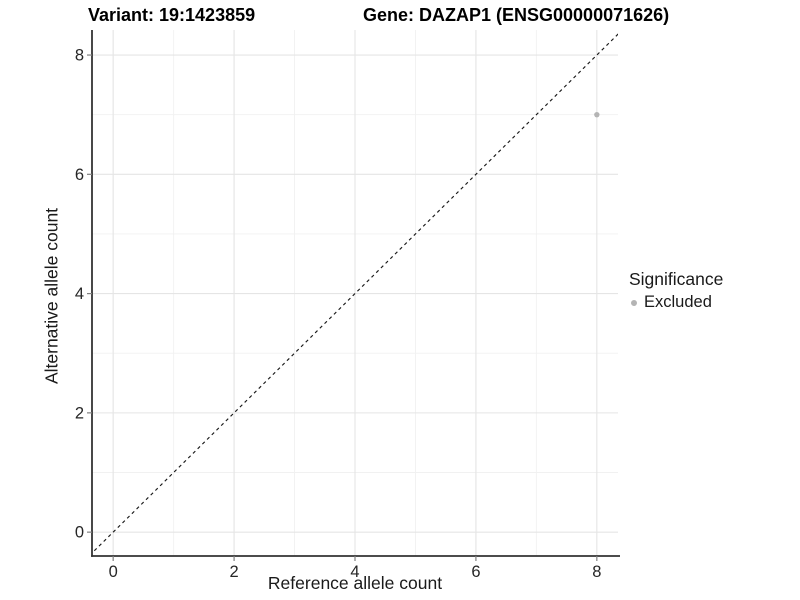 The height and width of the screenshot is (600, 800). What do you see at coordinates (79, 294) in the screenshot?
I see `y-tick-label: 4` at bounding box center [79, 294].